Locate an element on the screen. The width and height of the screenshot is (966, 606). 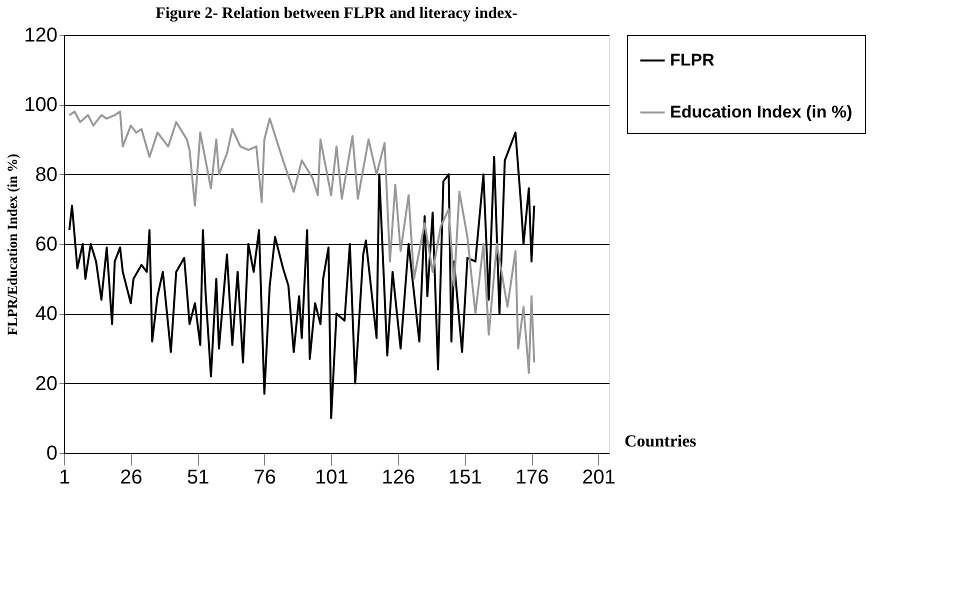
y-tick-label: 20 is located at coordinates (46, 383).